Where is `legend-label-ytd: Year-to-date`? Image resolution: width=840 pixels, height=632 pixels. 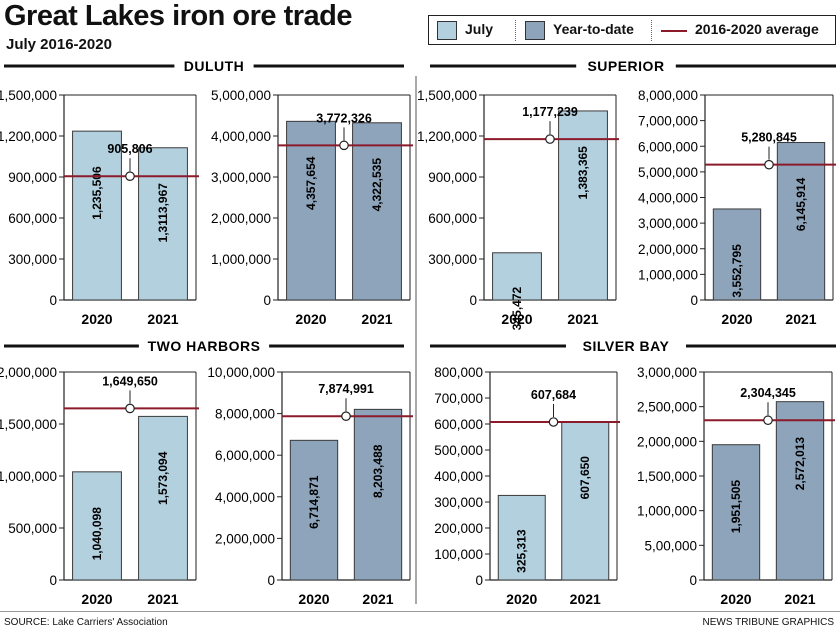
legend-label-ytd: Year-to-date is located at coordinates (593, 29).